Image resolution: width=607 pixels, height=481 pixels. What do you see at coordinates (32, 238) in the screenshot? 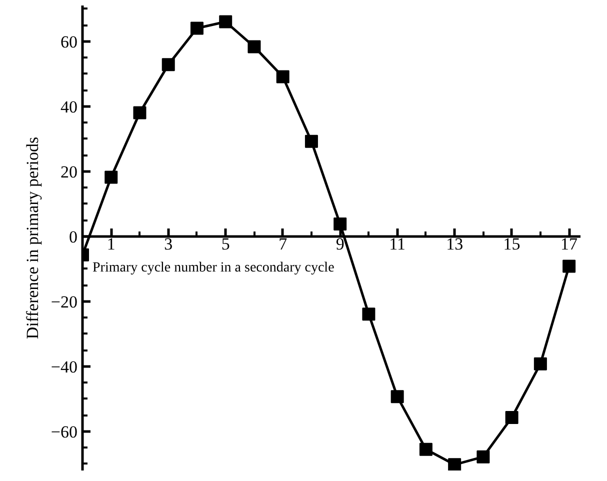
I see `y-axis-title: Difference in primary periods` at bounding box center [32, 238].